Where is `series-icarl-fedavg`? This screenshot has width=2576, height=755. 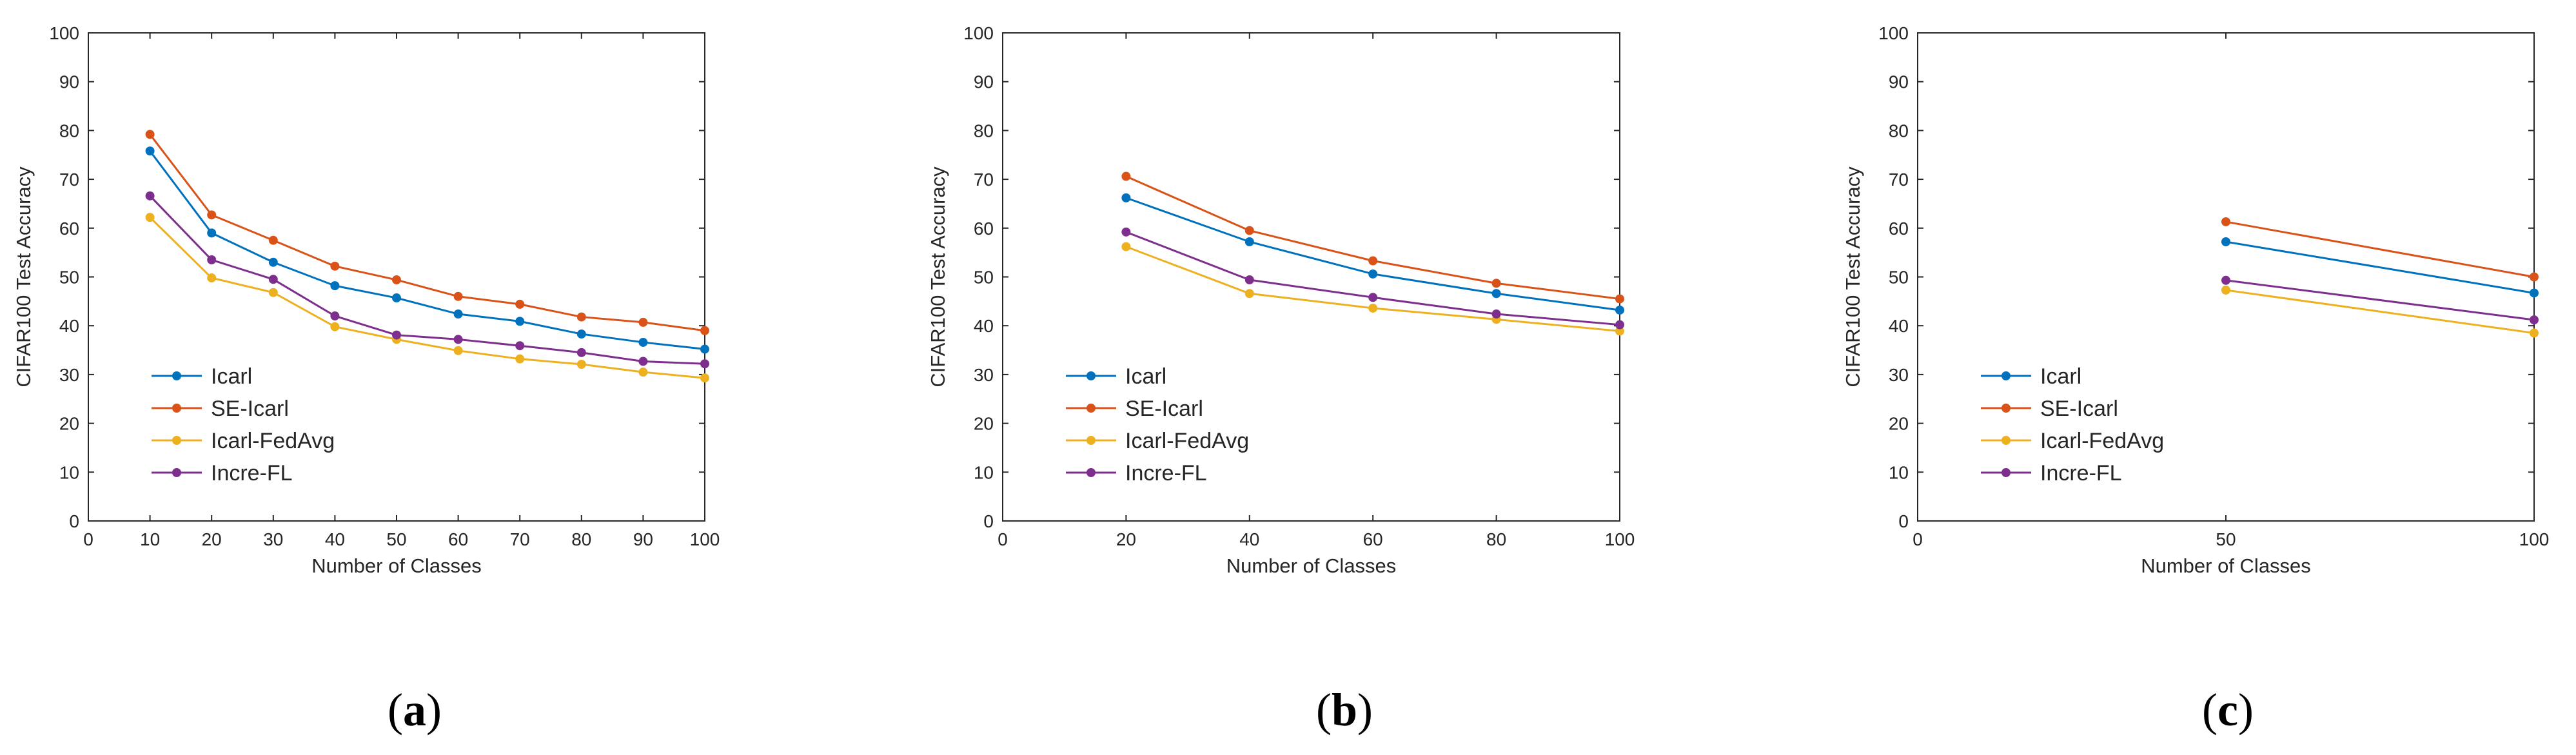
series-icarl-fedavg is located at coordinates (1372, 289).